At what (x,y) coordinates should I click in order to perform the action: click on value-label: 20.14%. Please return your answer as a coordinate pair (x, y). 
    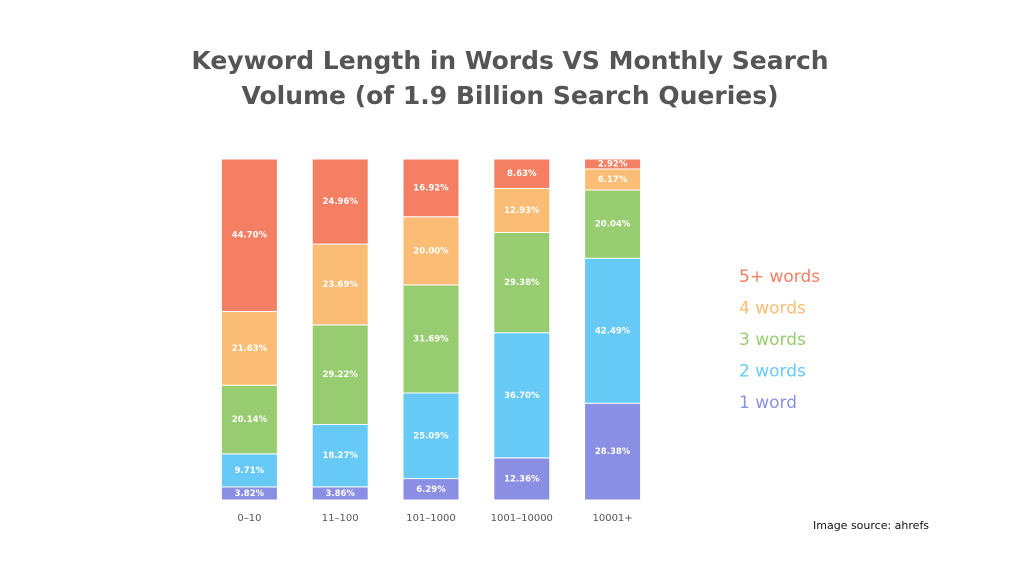
    Looking at the image, I should click on (250, 420).